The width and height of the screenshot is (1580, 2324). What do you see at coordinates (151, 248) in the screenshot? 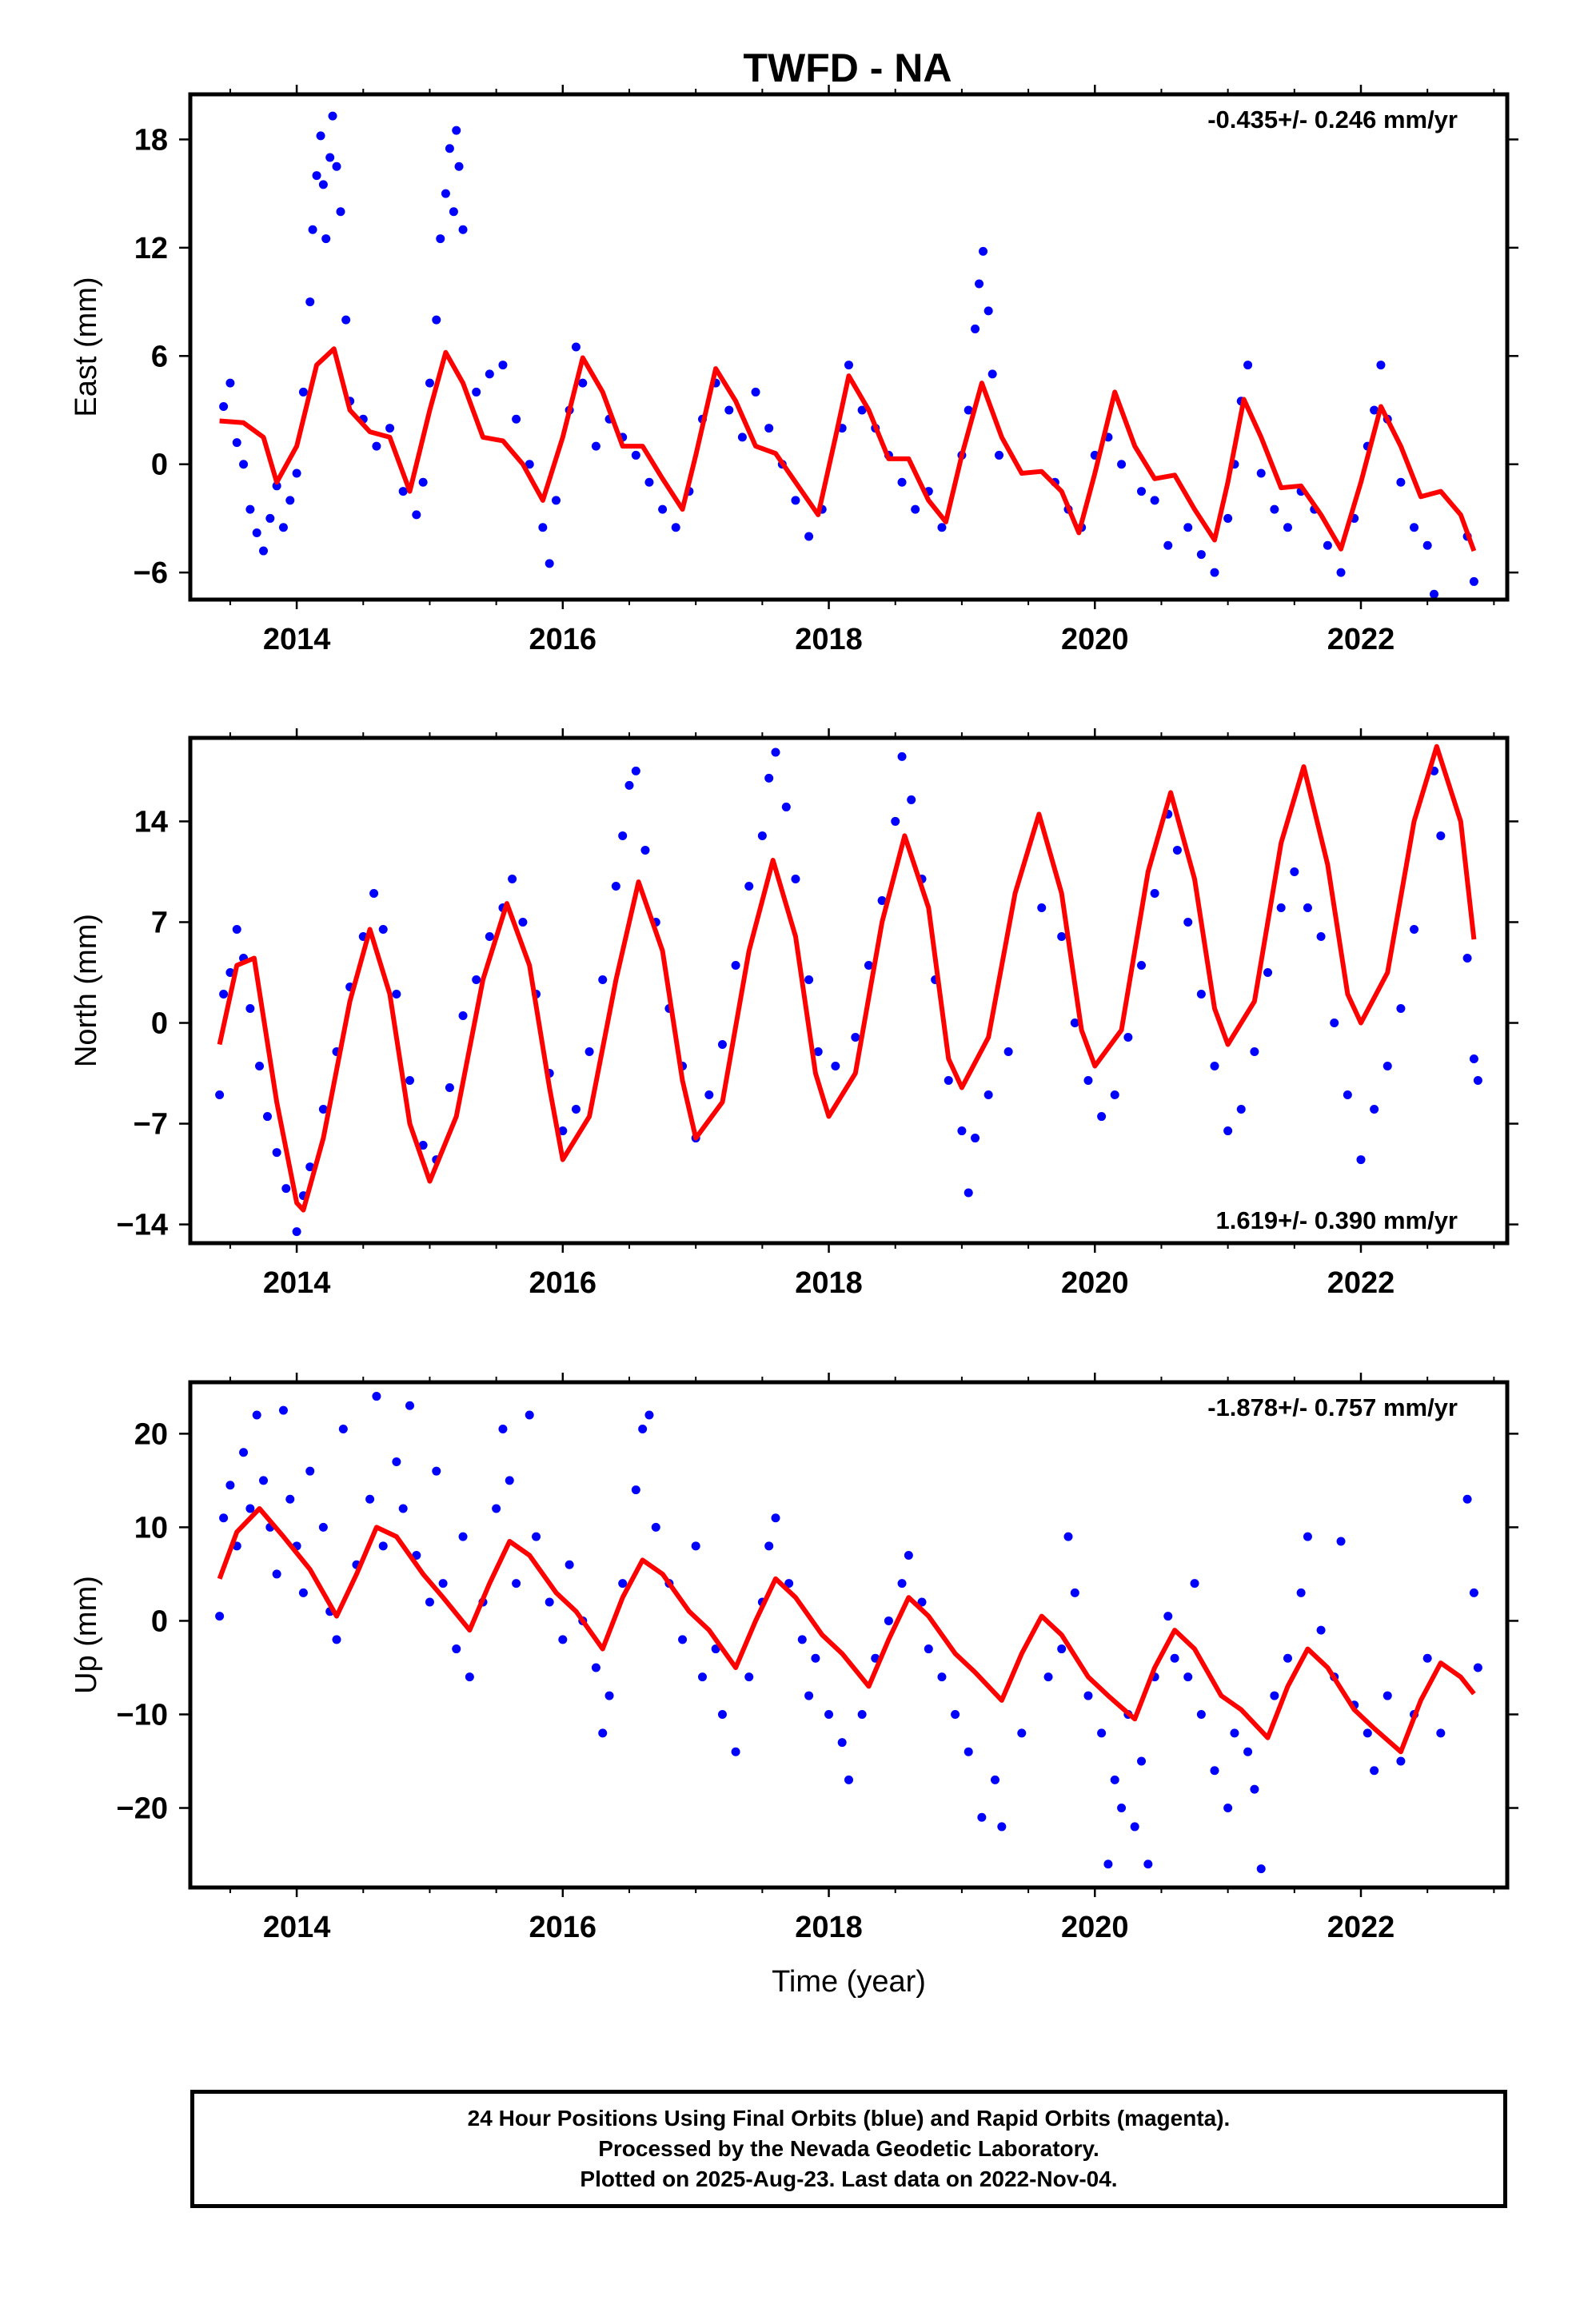
I see `y-tick-label: 12` at bounding box center [151, 248].